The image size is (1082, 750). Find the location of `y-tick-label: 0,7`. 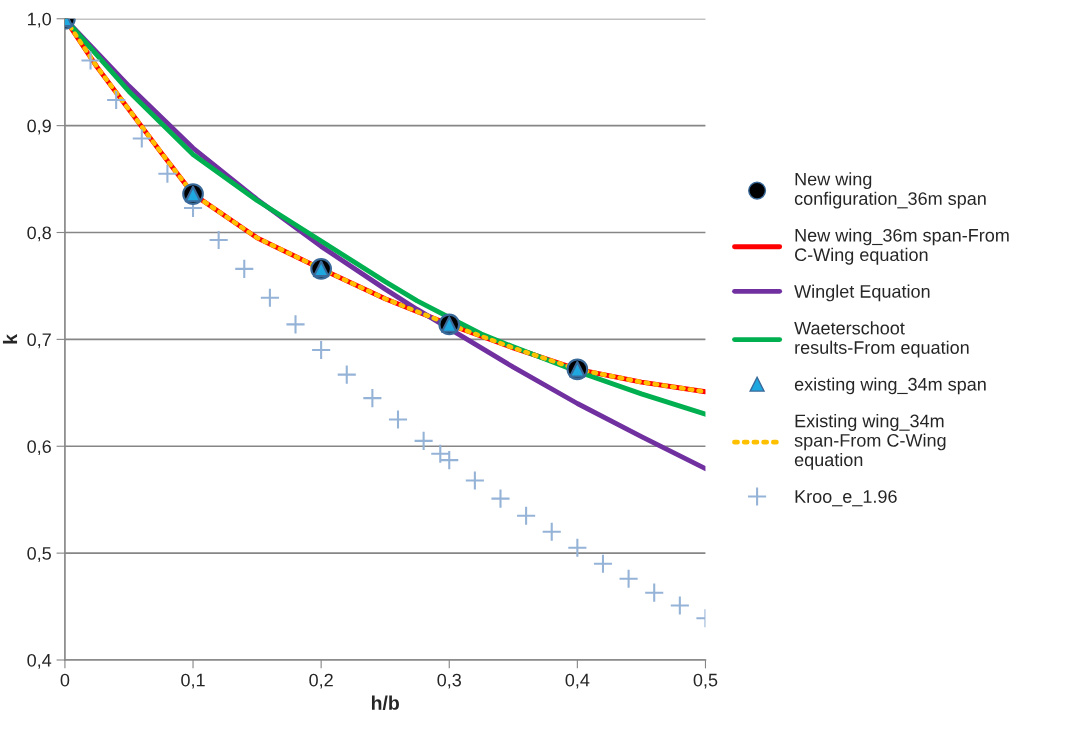

y-tick-label: 0,7 is located at coordinates (39, 341).